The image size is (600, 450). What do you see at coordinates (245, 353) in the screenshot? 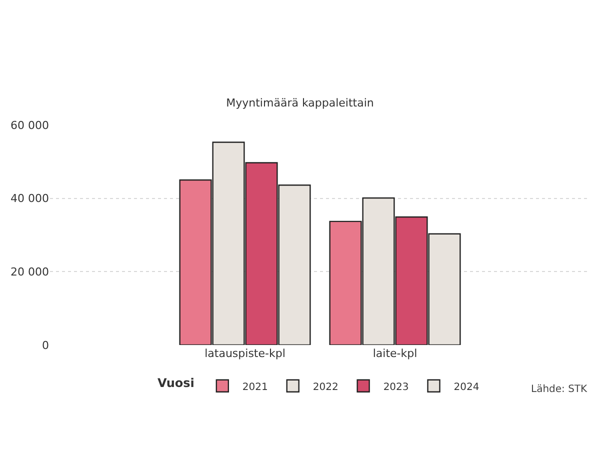
I see `x-tick-label: latauspiste-kpl` at bounding box center [245, 353].